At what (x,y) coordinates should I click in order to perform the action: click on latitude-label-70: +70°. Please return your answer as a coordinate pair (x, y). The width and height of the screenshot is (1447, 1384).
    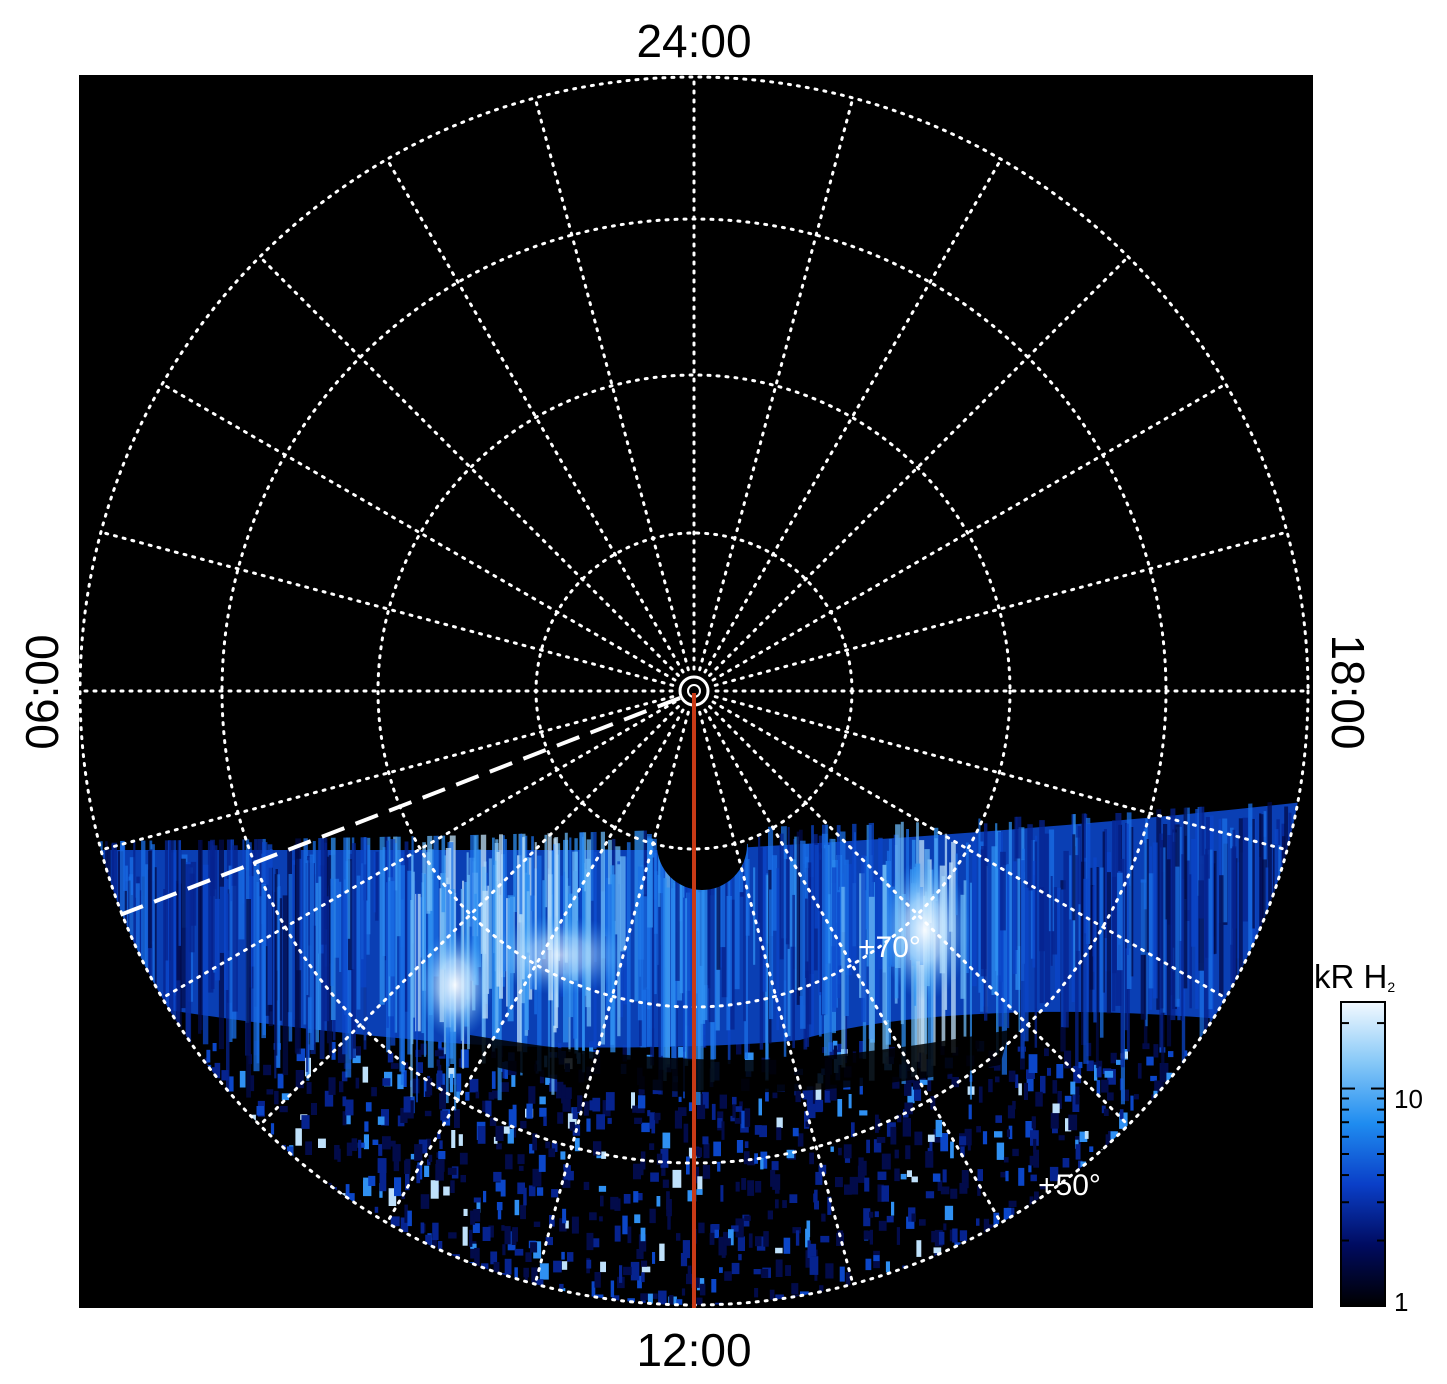
    Looking at the image, I should click on (889, 947).